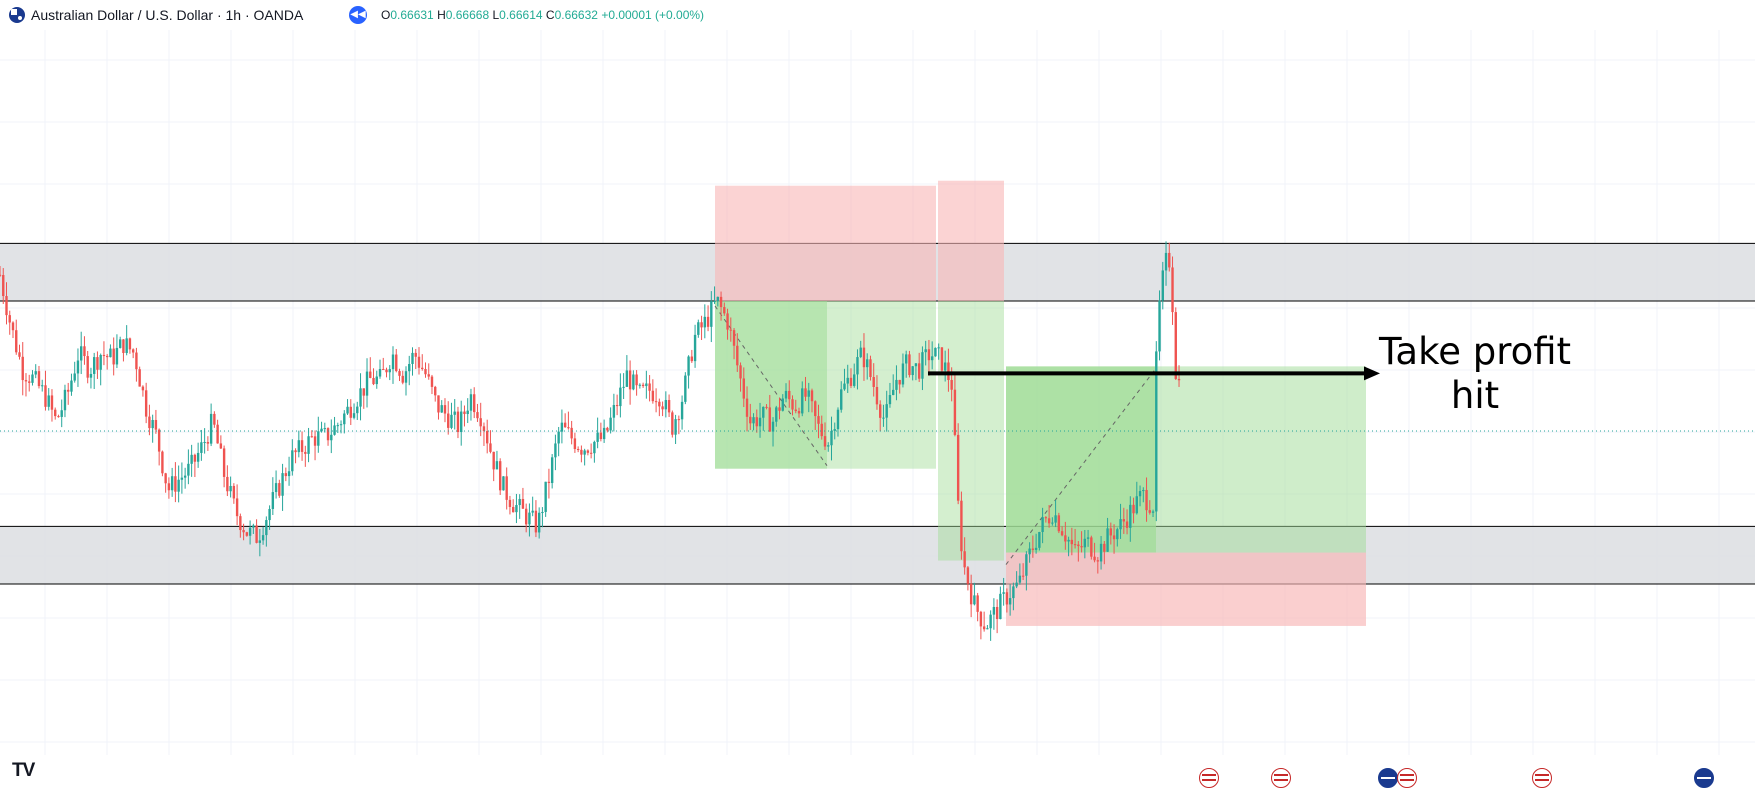 This screenshot has width=1755, height=796. I want to click on tradingview-logo: TV, so click(23, 770).